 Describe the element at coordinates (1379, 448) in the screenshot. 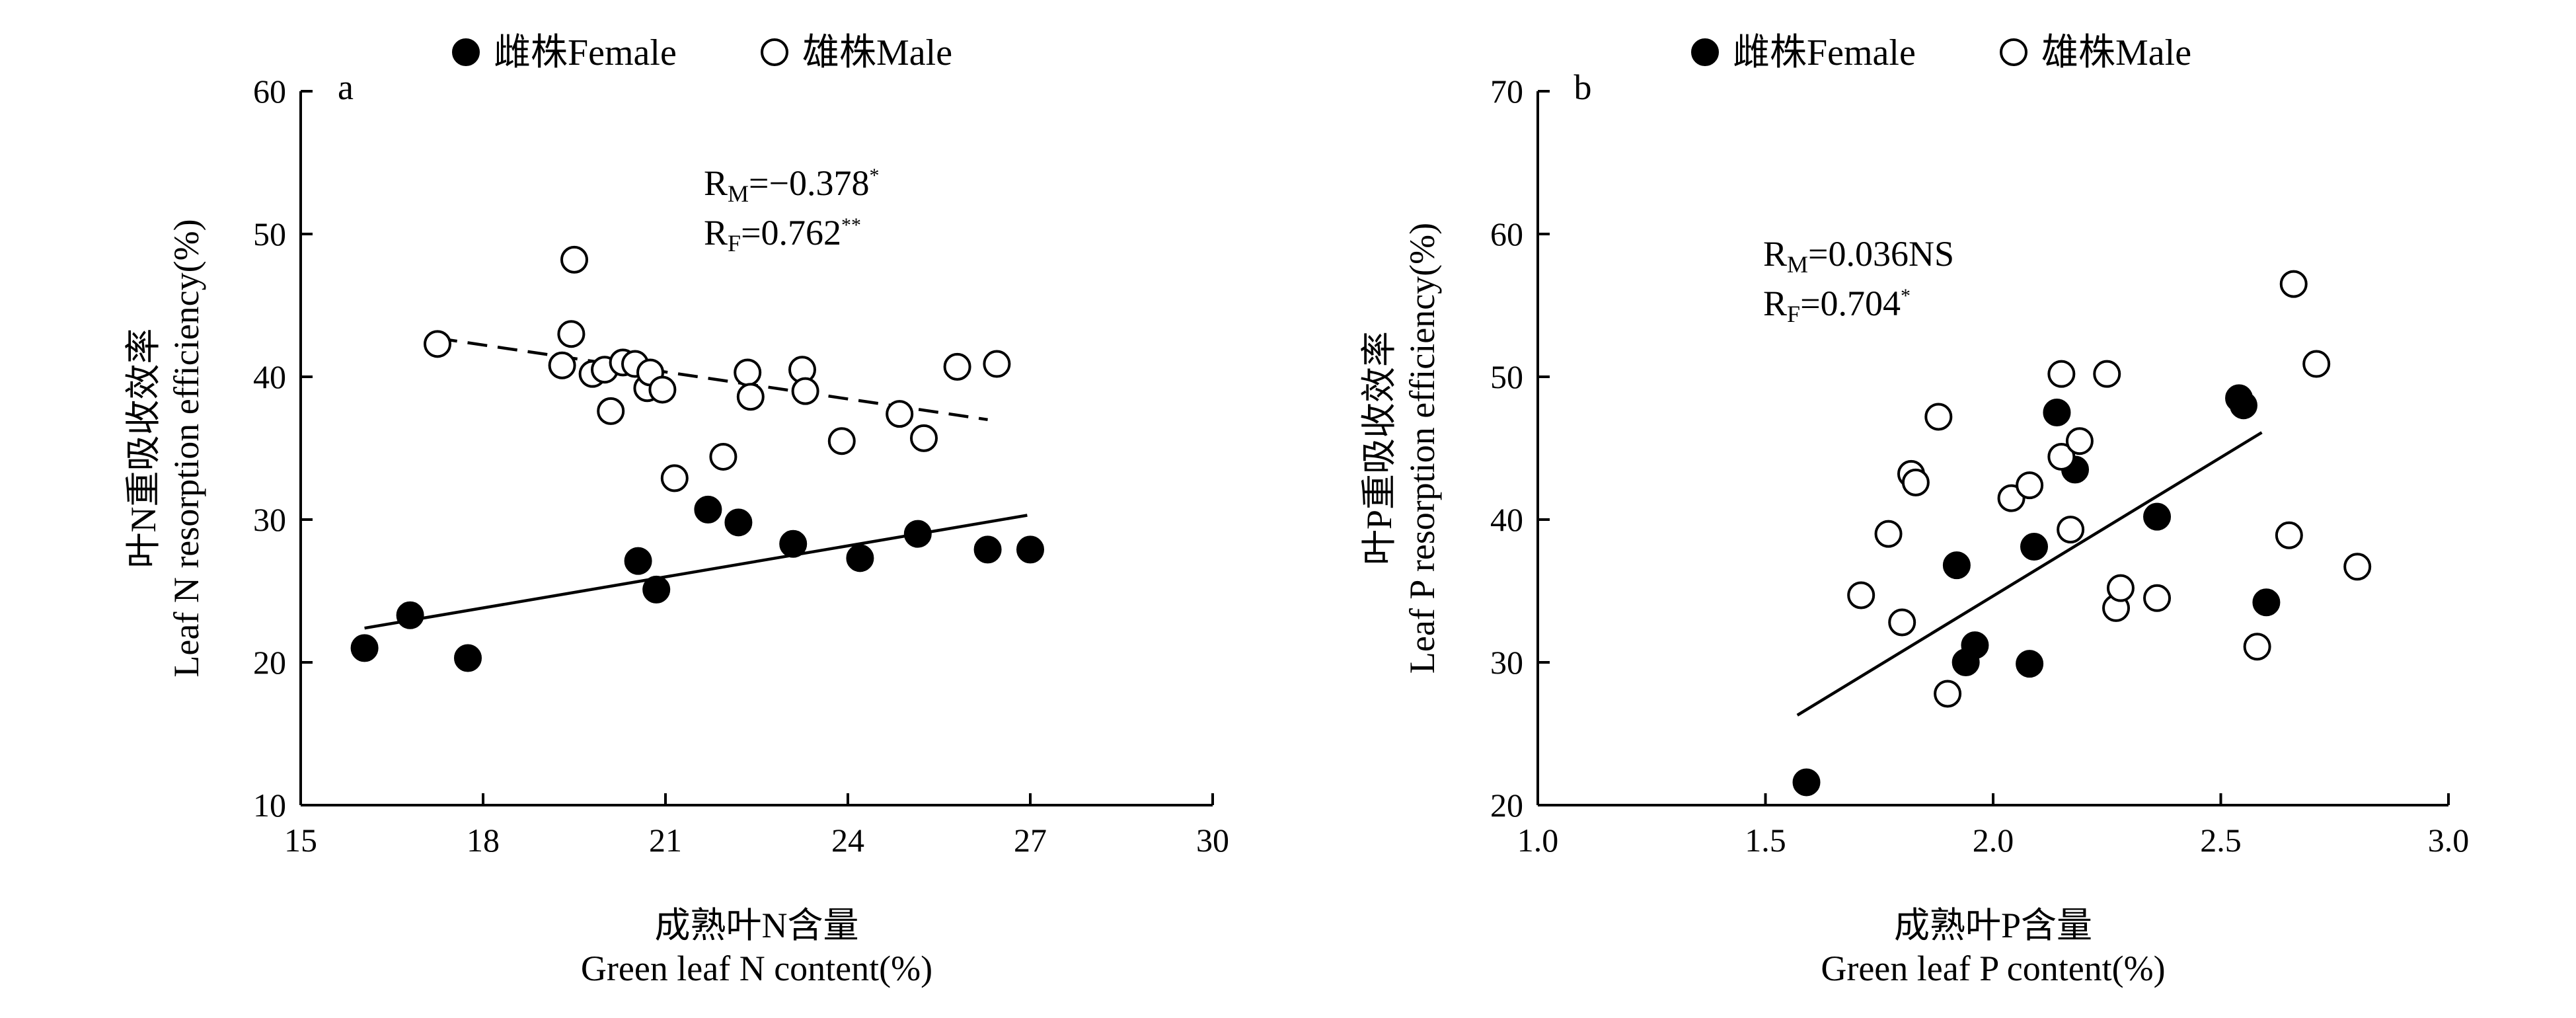

I see `y-axis-title-cn: 叶P重吸收效率` at that location.